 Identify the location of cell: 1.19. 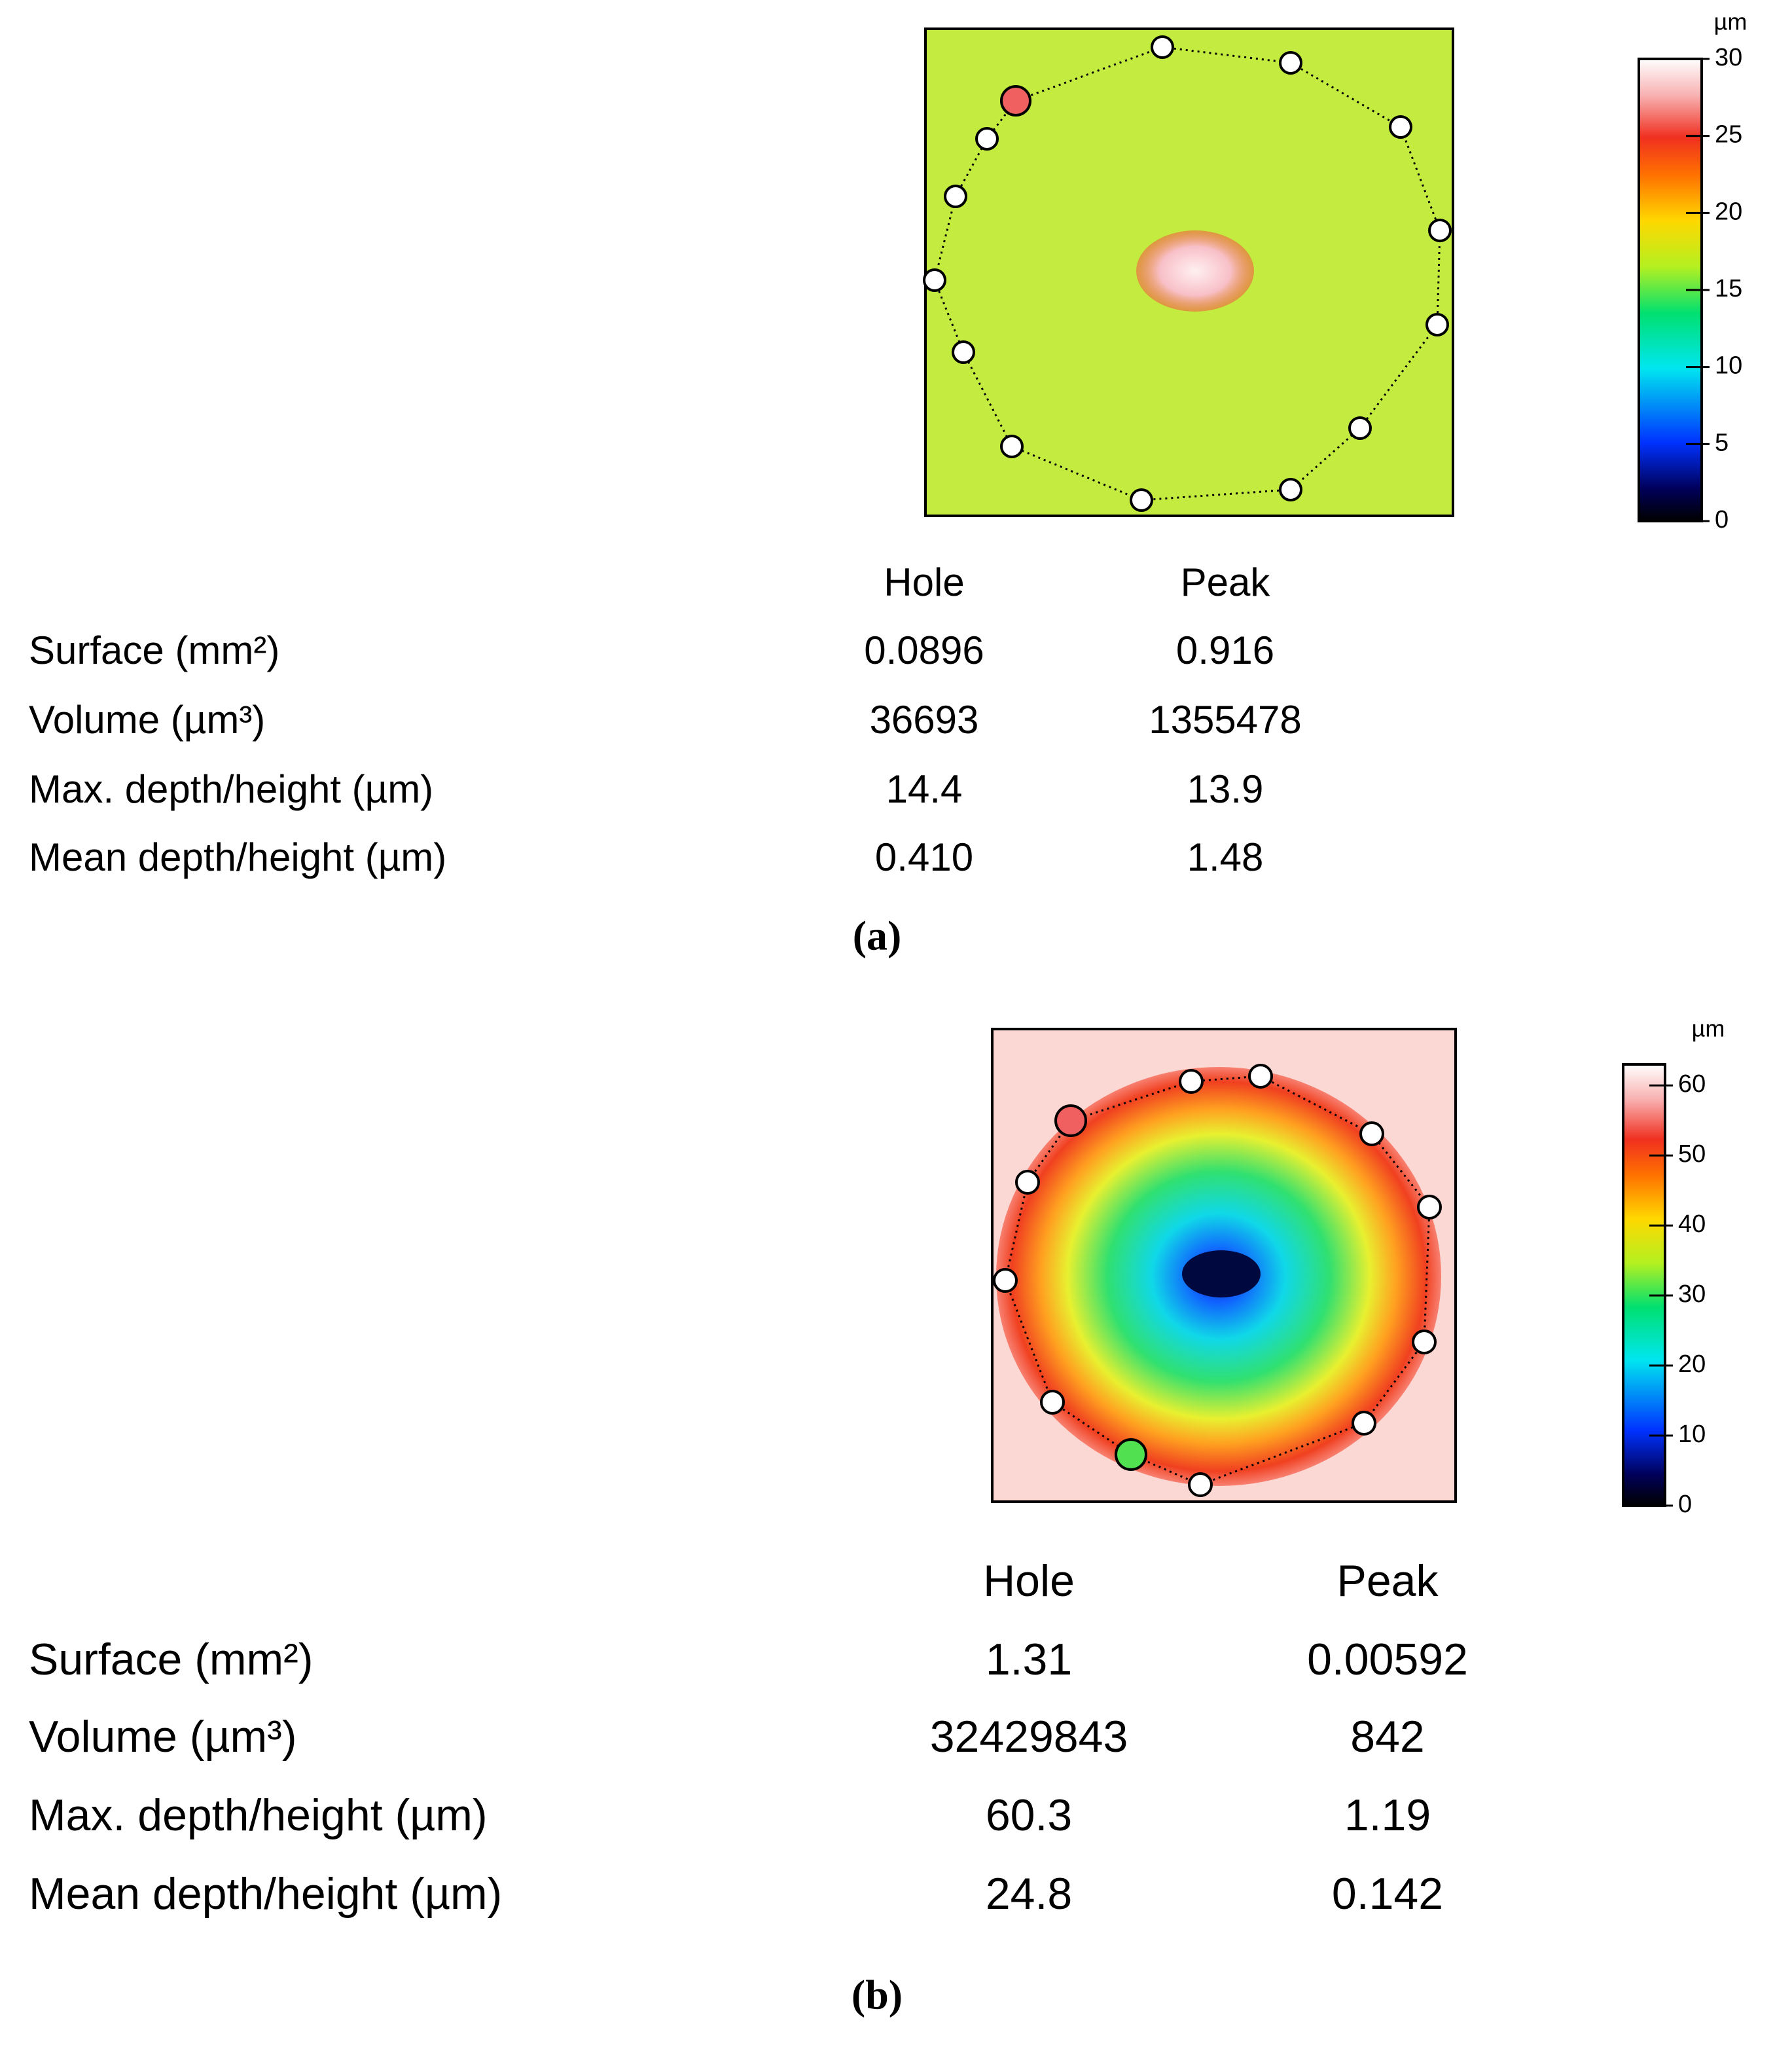
(1388, 1815).